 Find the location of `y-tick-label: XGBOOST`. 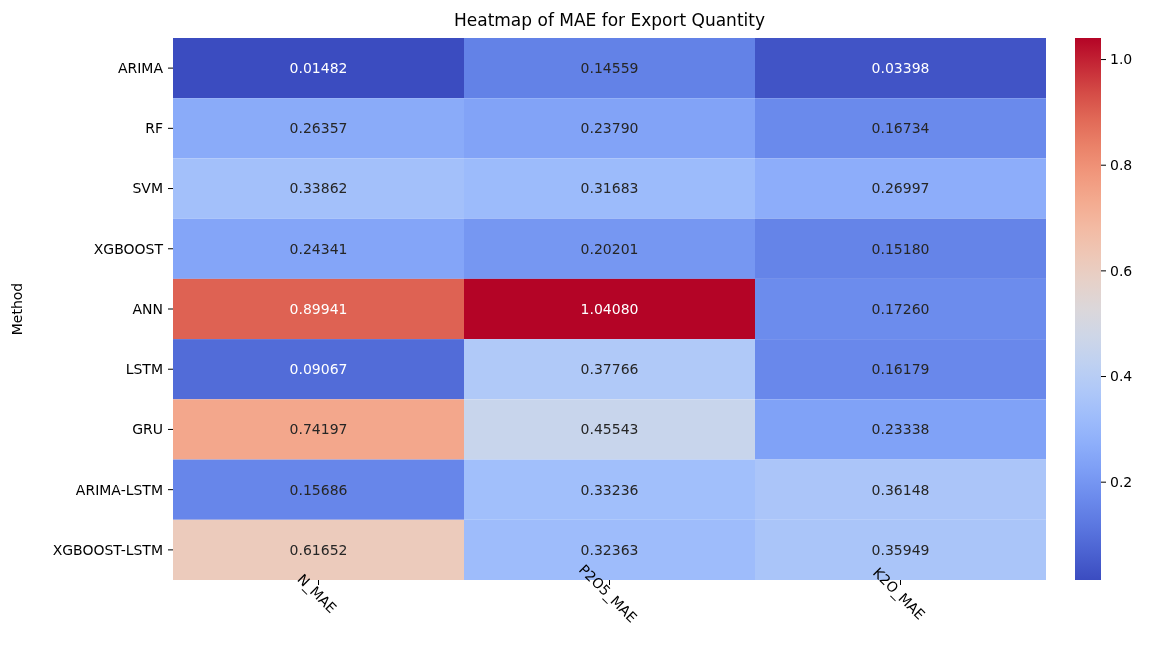

y-tick-label: XGBOOST is located at coordinates (128, 248).